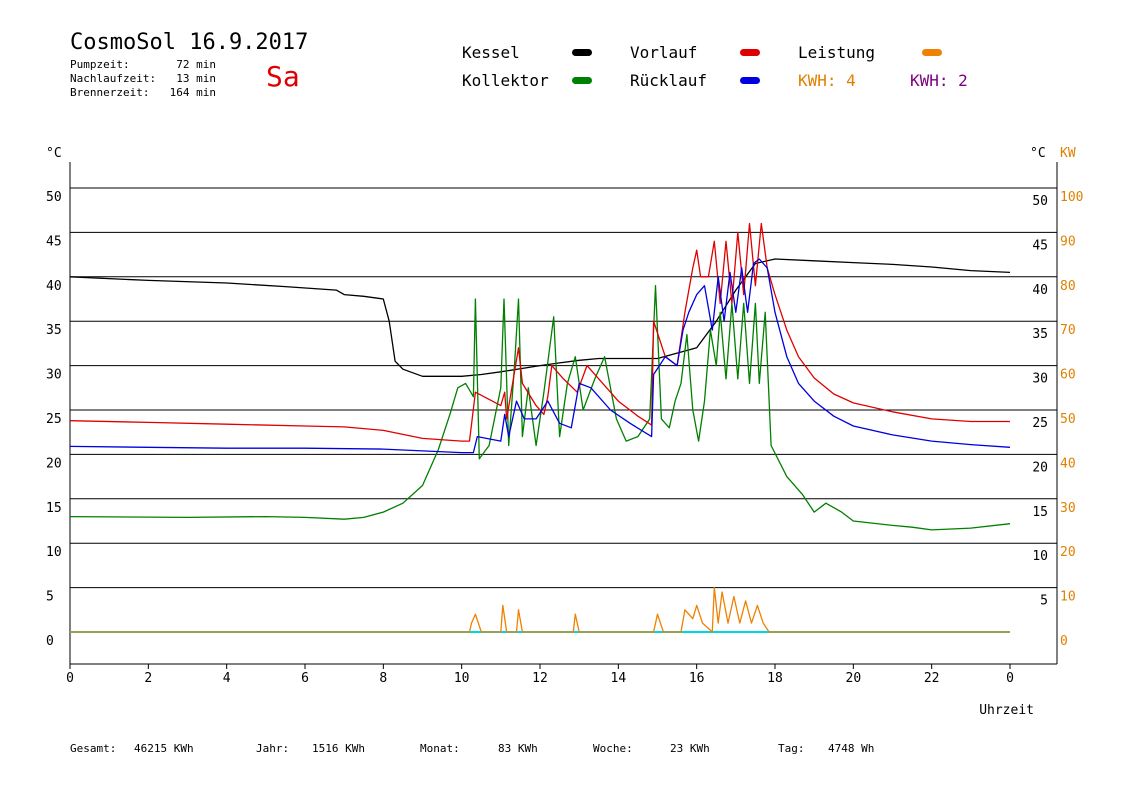 The width and height of the screenshot is (1148, 812). What do you see at coordinates (582, 52) in the screenshot?
I see `legend-swatch-kessel` at bounding box center [582, 52].